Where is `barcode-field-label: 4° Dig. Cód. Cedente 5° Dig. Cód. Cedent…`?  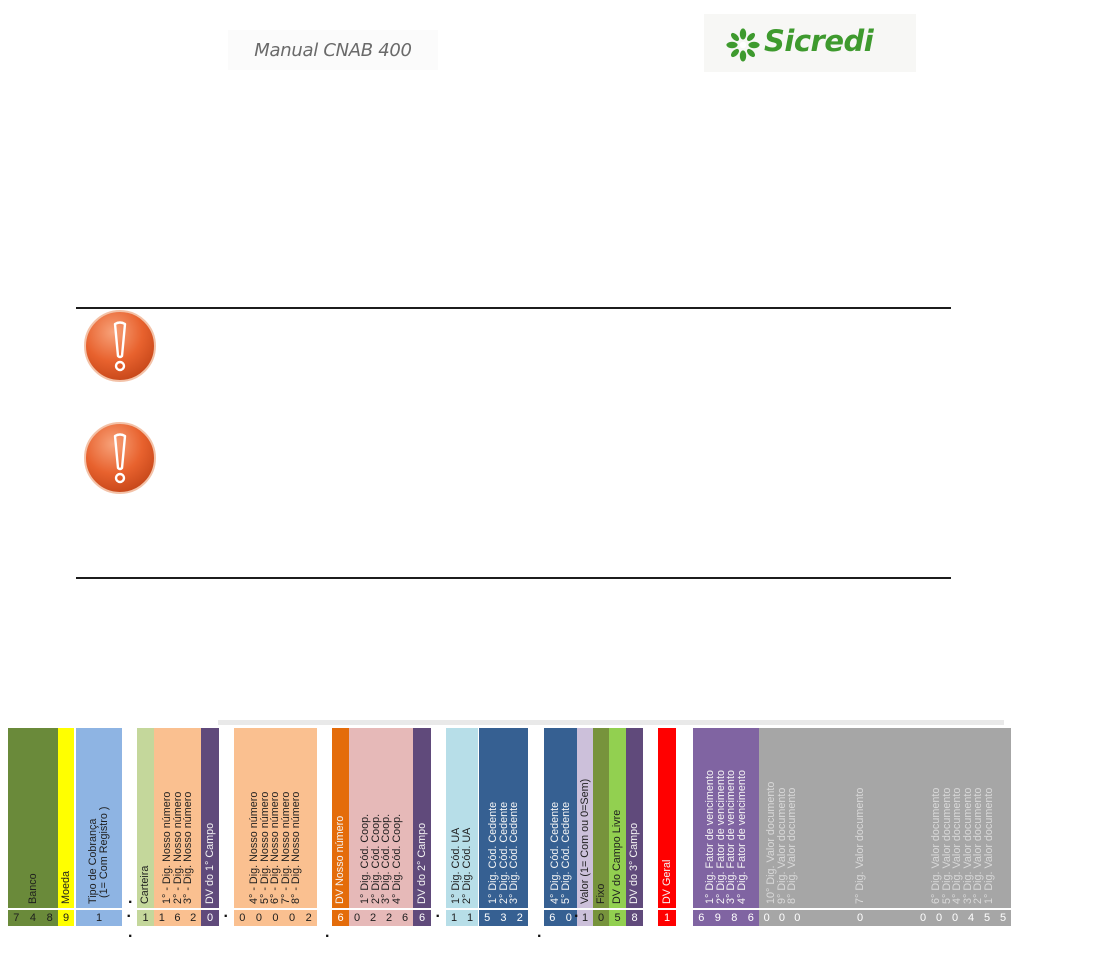 barcode-field-label: 4° Dig. Cód. Cedente 5° Dig. Cód. Cedent… is located at coordinates (560, 852).